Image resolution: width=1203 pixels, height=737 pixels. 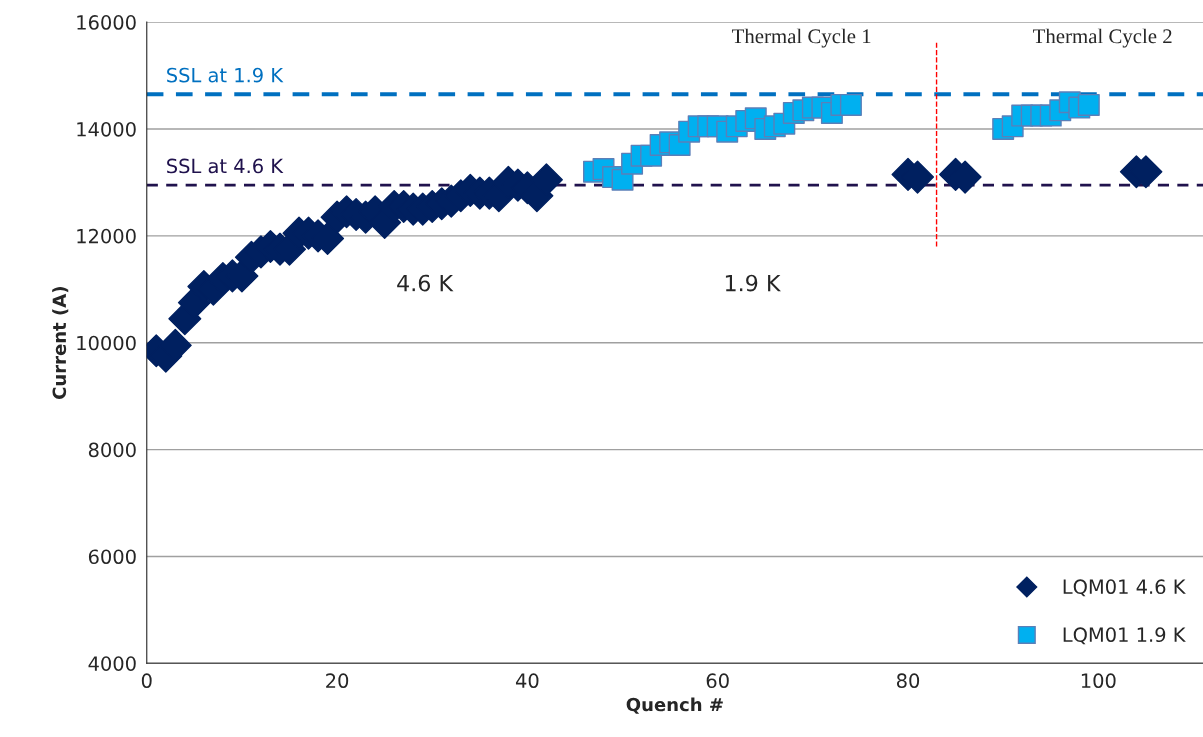 What do you see at coordinates (225, 166) in the screenshot?
I see `ref-line-label: SSL at 4.6 K` at bounding box center [225, 166].